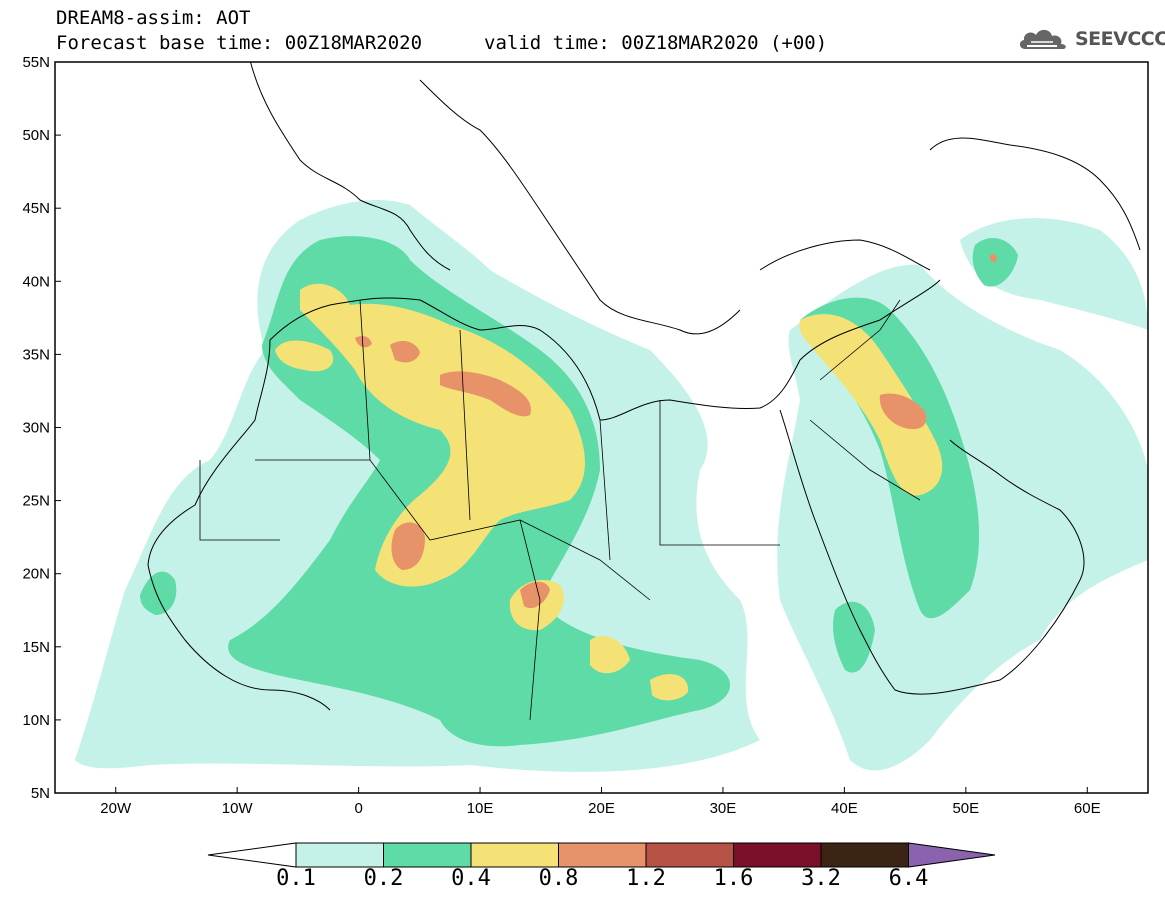 This screenshot has height=905, width=1165. Describe the element at coordinates (36, 281) in the screenshot. I see `lat-label: 40N` at that location.